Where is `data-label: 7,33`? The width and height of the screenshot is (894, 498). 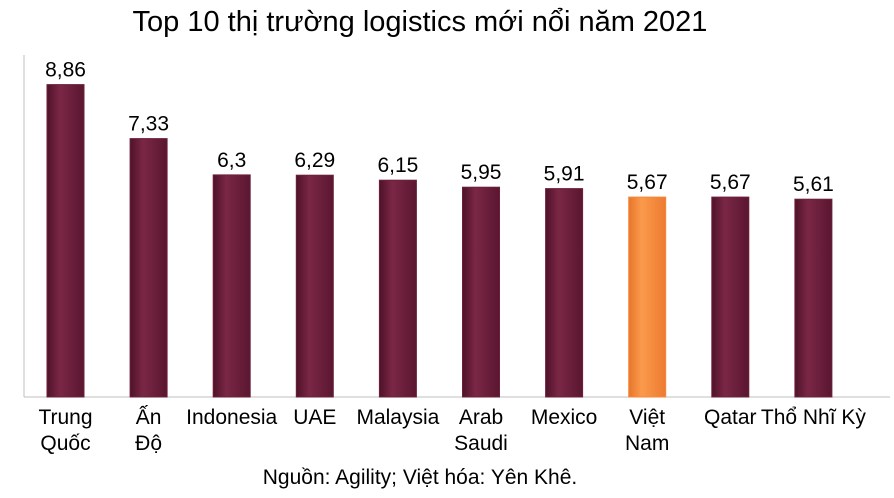 data-label: 7,33 is located at coordinates (148, 124).